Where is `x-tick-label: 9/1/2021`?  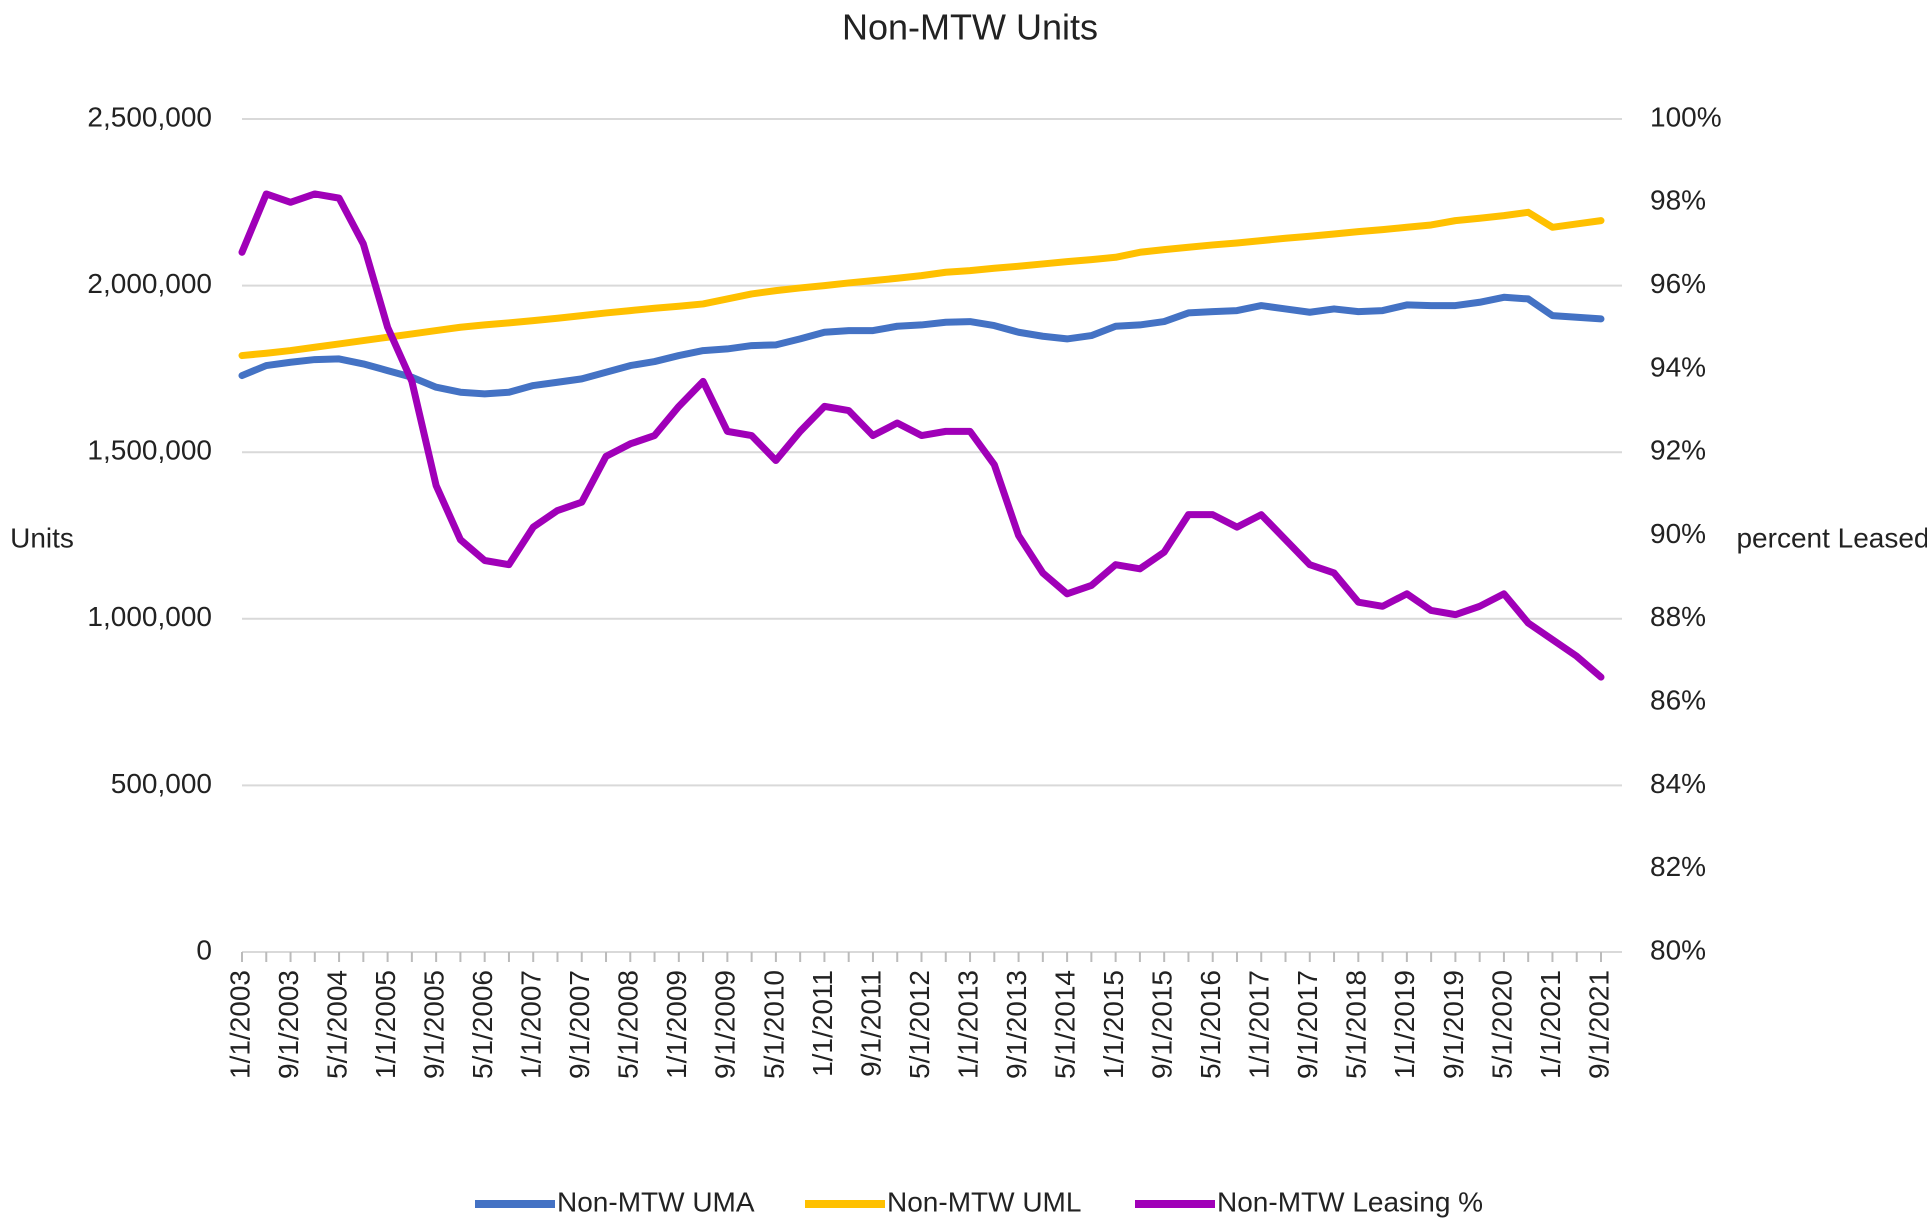 x-tick-label: 9/1/2021 is located at coordinates (1598, 1024).